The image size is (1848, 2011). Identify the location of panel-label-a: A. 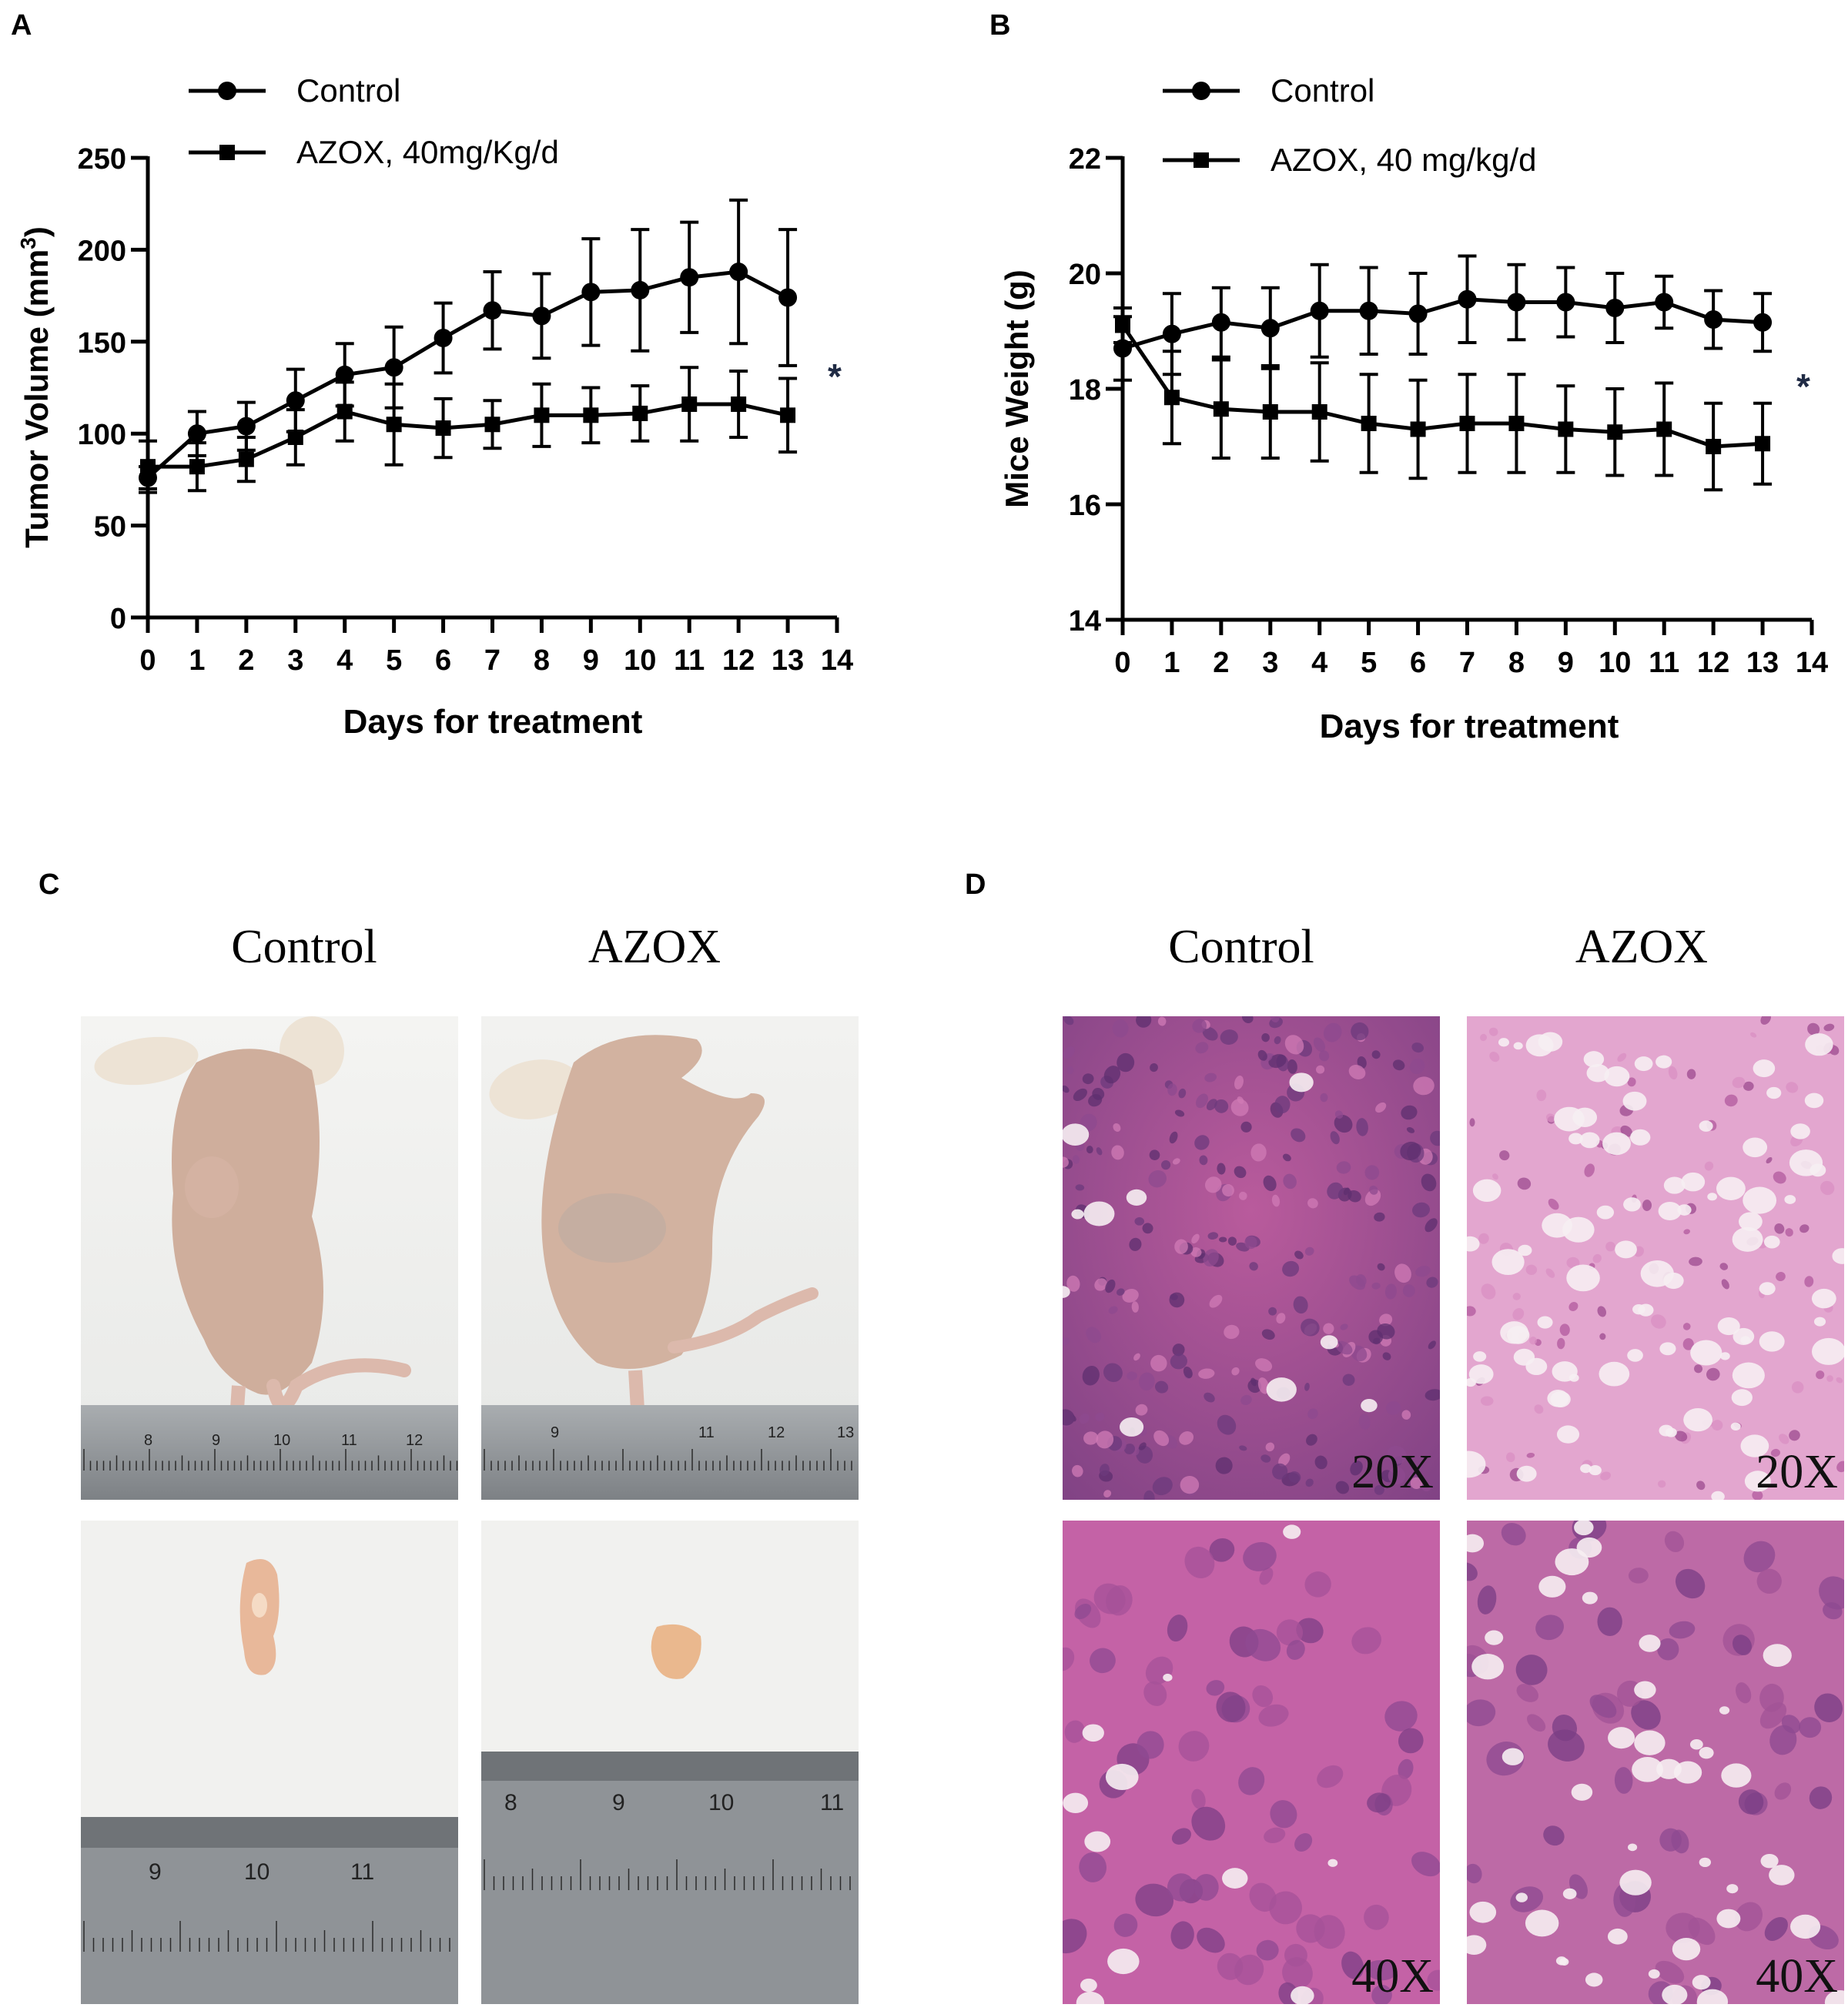
(21, 25).